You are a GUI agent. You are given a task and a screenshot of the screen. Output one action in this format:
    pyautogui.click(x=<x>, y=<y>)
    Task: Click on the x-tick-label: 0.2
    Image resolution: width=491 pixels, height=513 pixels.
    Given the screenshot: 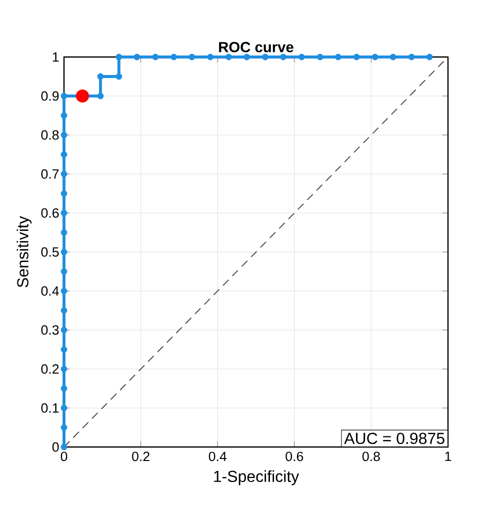 What is the action you would take?
    pyautogui.click(x=141, y=457)
    